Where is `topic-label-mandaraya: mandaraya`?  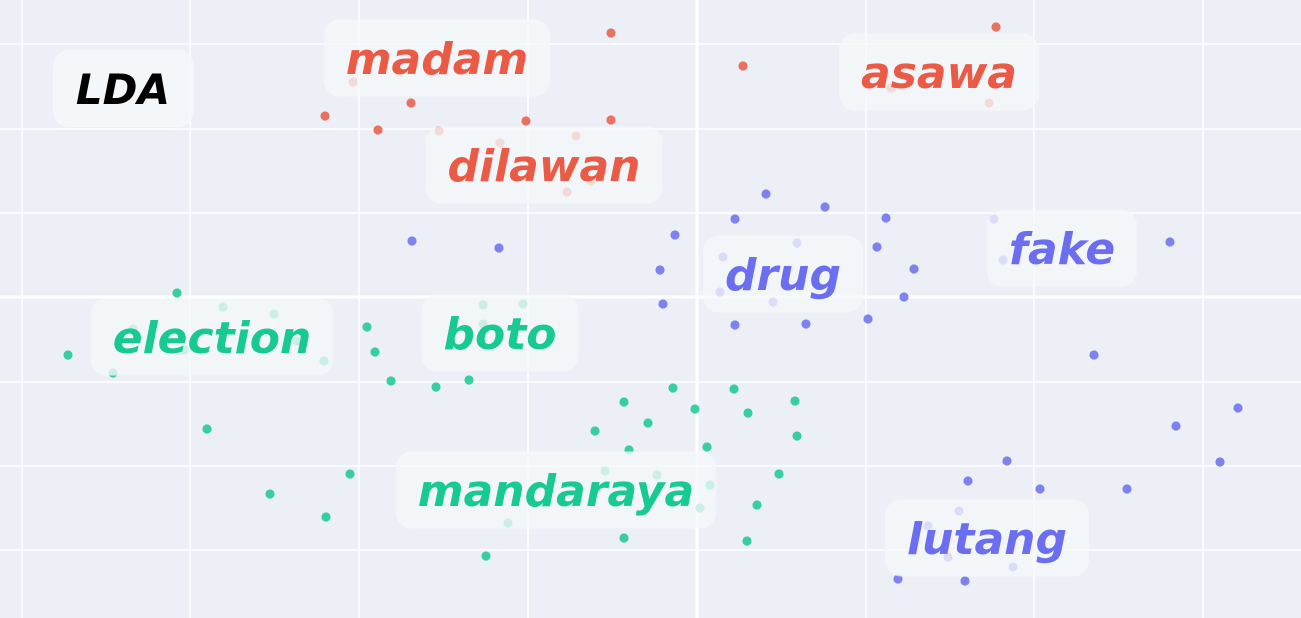 topic-label-mandaraya: mandaraya is located at coordinates (556, 490).